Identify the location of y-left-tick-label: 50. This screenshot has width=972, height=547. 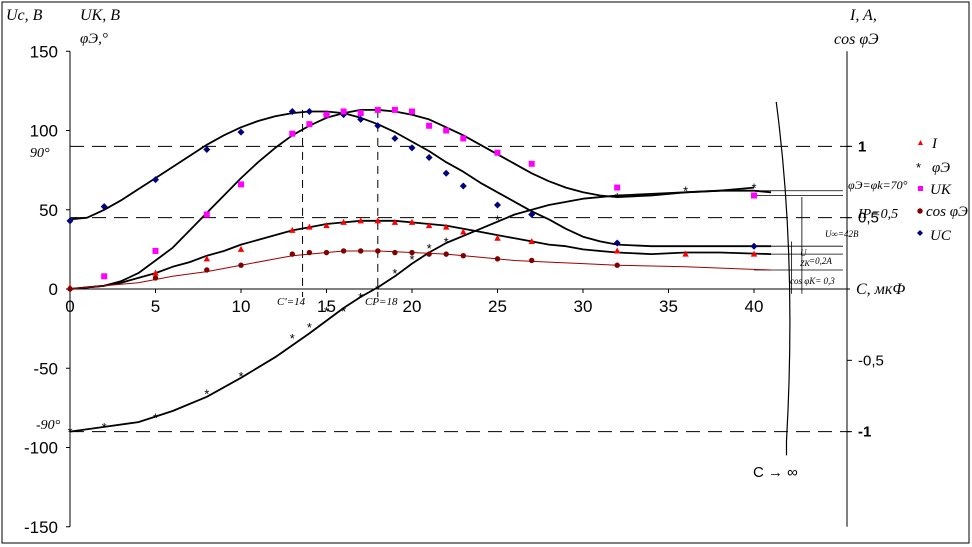
(48, 210).